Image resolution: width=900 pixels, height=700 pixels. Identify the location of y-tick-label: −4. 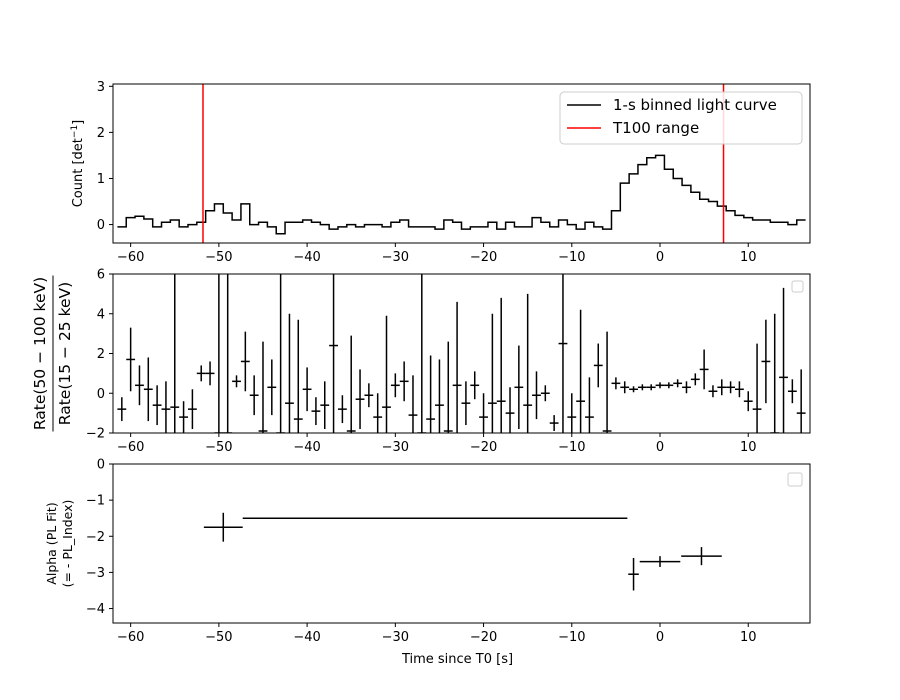
(95, 609).